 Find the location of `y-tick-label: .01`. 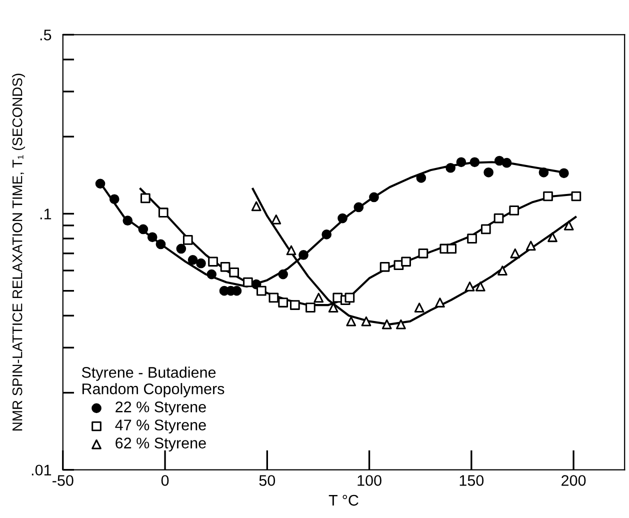

y-tick-label: .01 is located at coordinates (42, 470).